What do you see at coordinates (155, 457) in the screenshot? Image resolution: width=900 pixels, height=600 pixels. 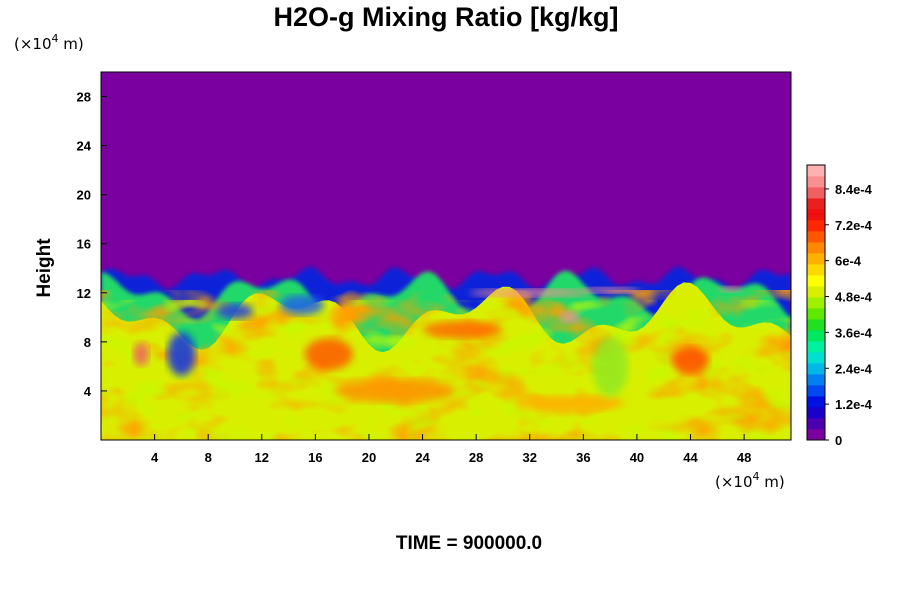 I see `x-tick-label: 4` at bounding box center [155, 457].